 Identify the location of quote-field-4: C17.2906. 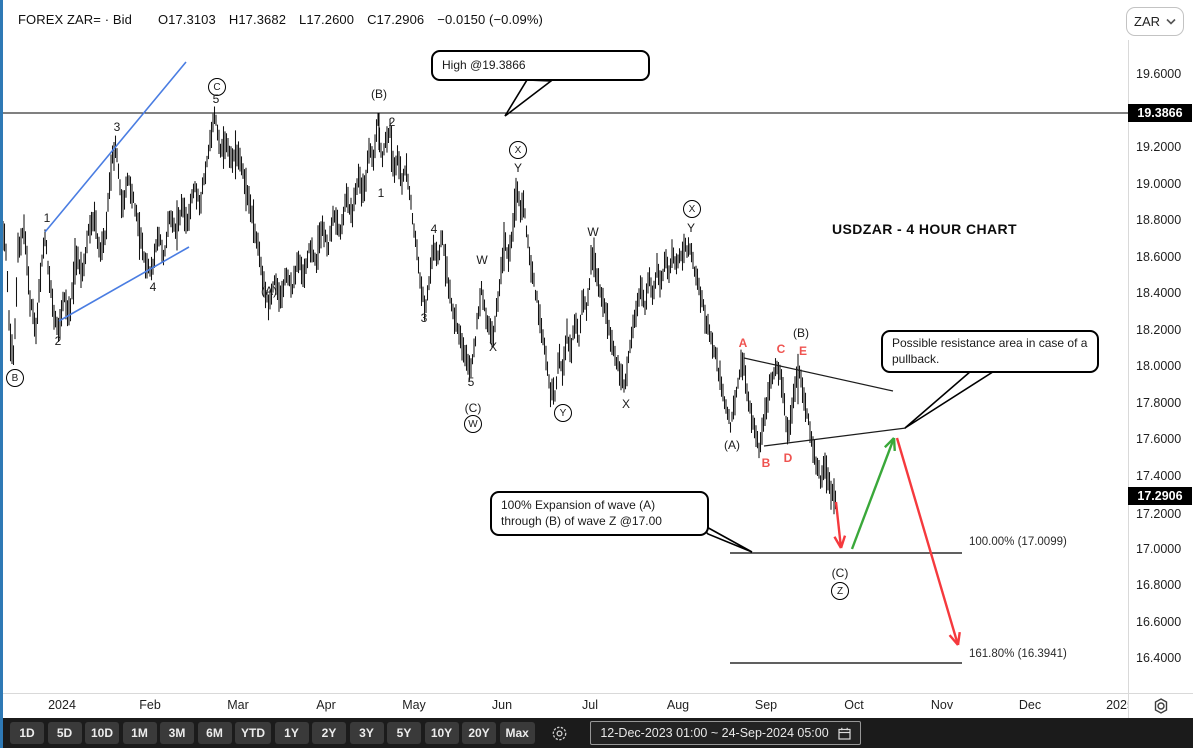
(396, 19).